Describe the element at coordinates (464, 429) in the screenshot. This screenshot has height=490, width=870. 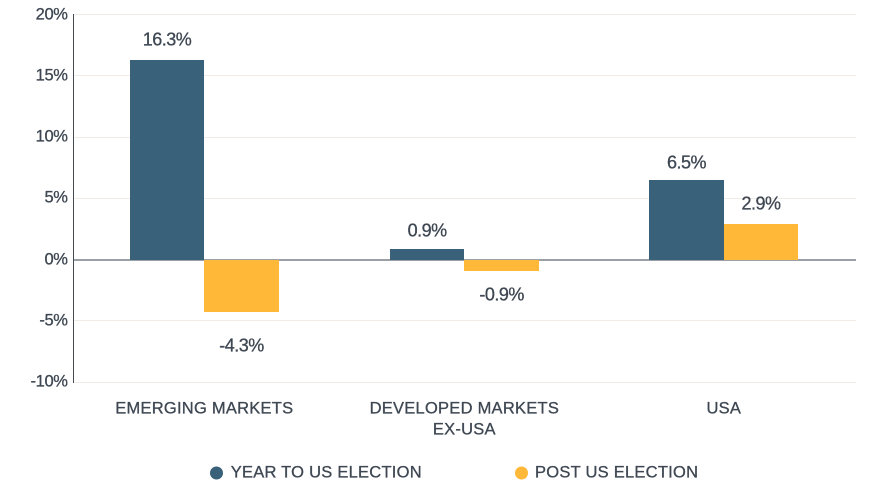
I see `x-category-label: EX-USA` at that location.